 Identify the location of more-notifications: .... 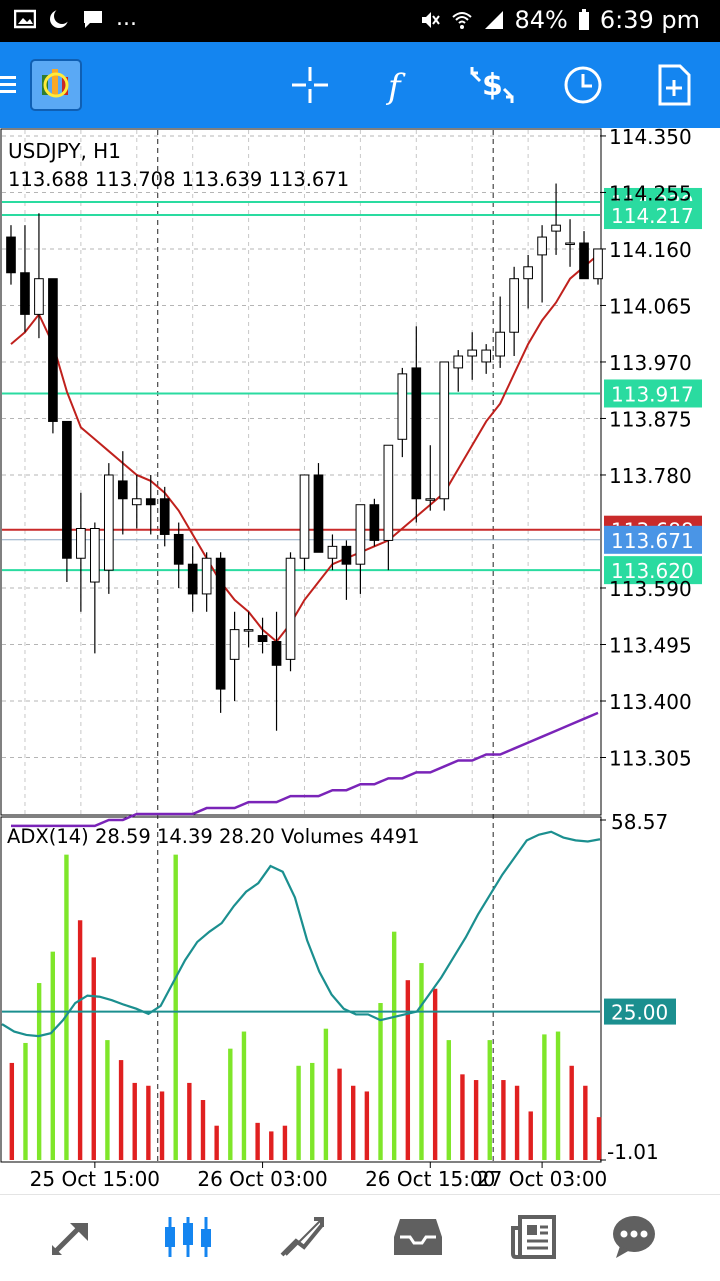
(126, 18).